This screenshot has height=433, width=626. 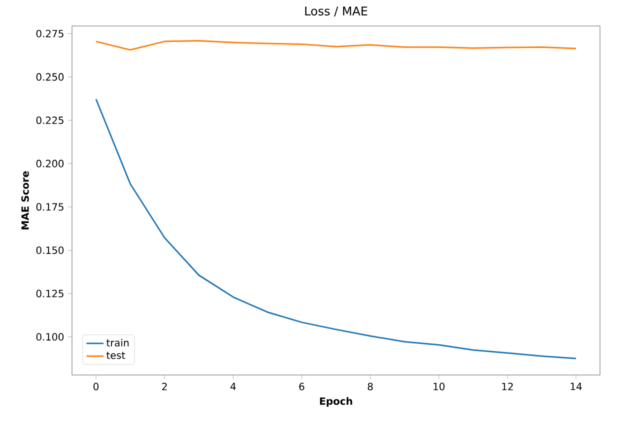 What do you see at coordinates (50, 207) in the screenshot?
I see `y-tick-label: 0.175` at bounding box center [50, 207].